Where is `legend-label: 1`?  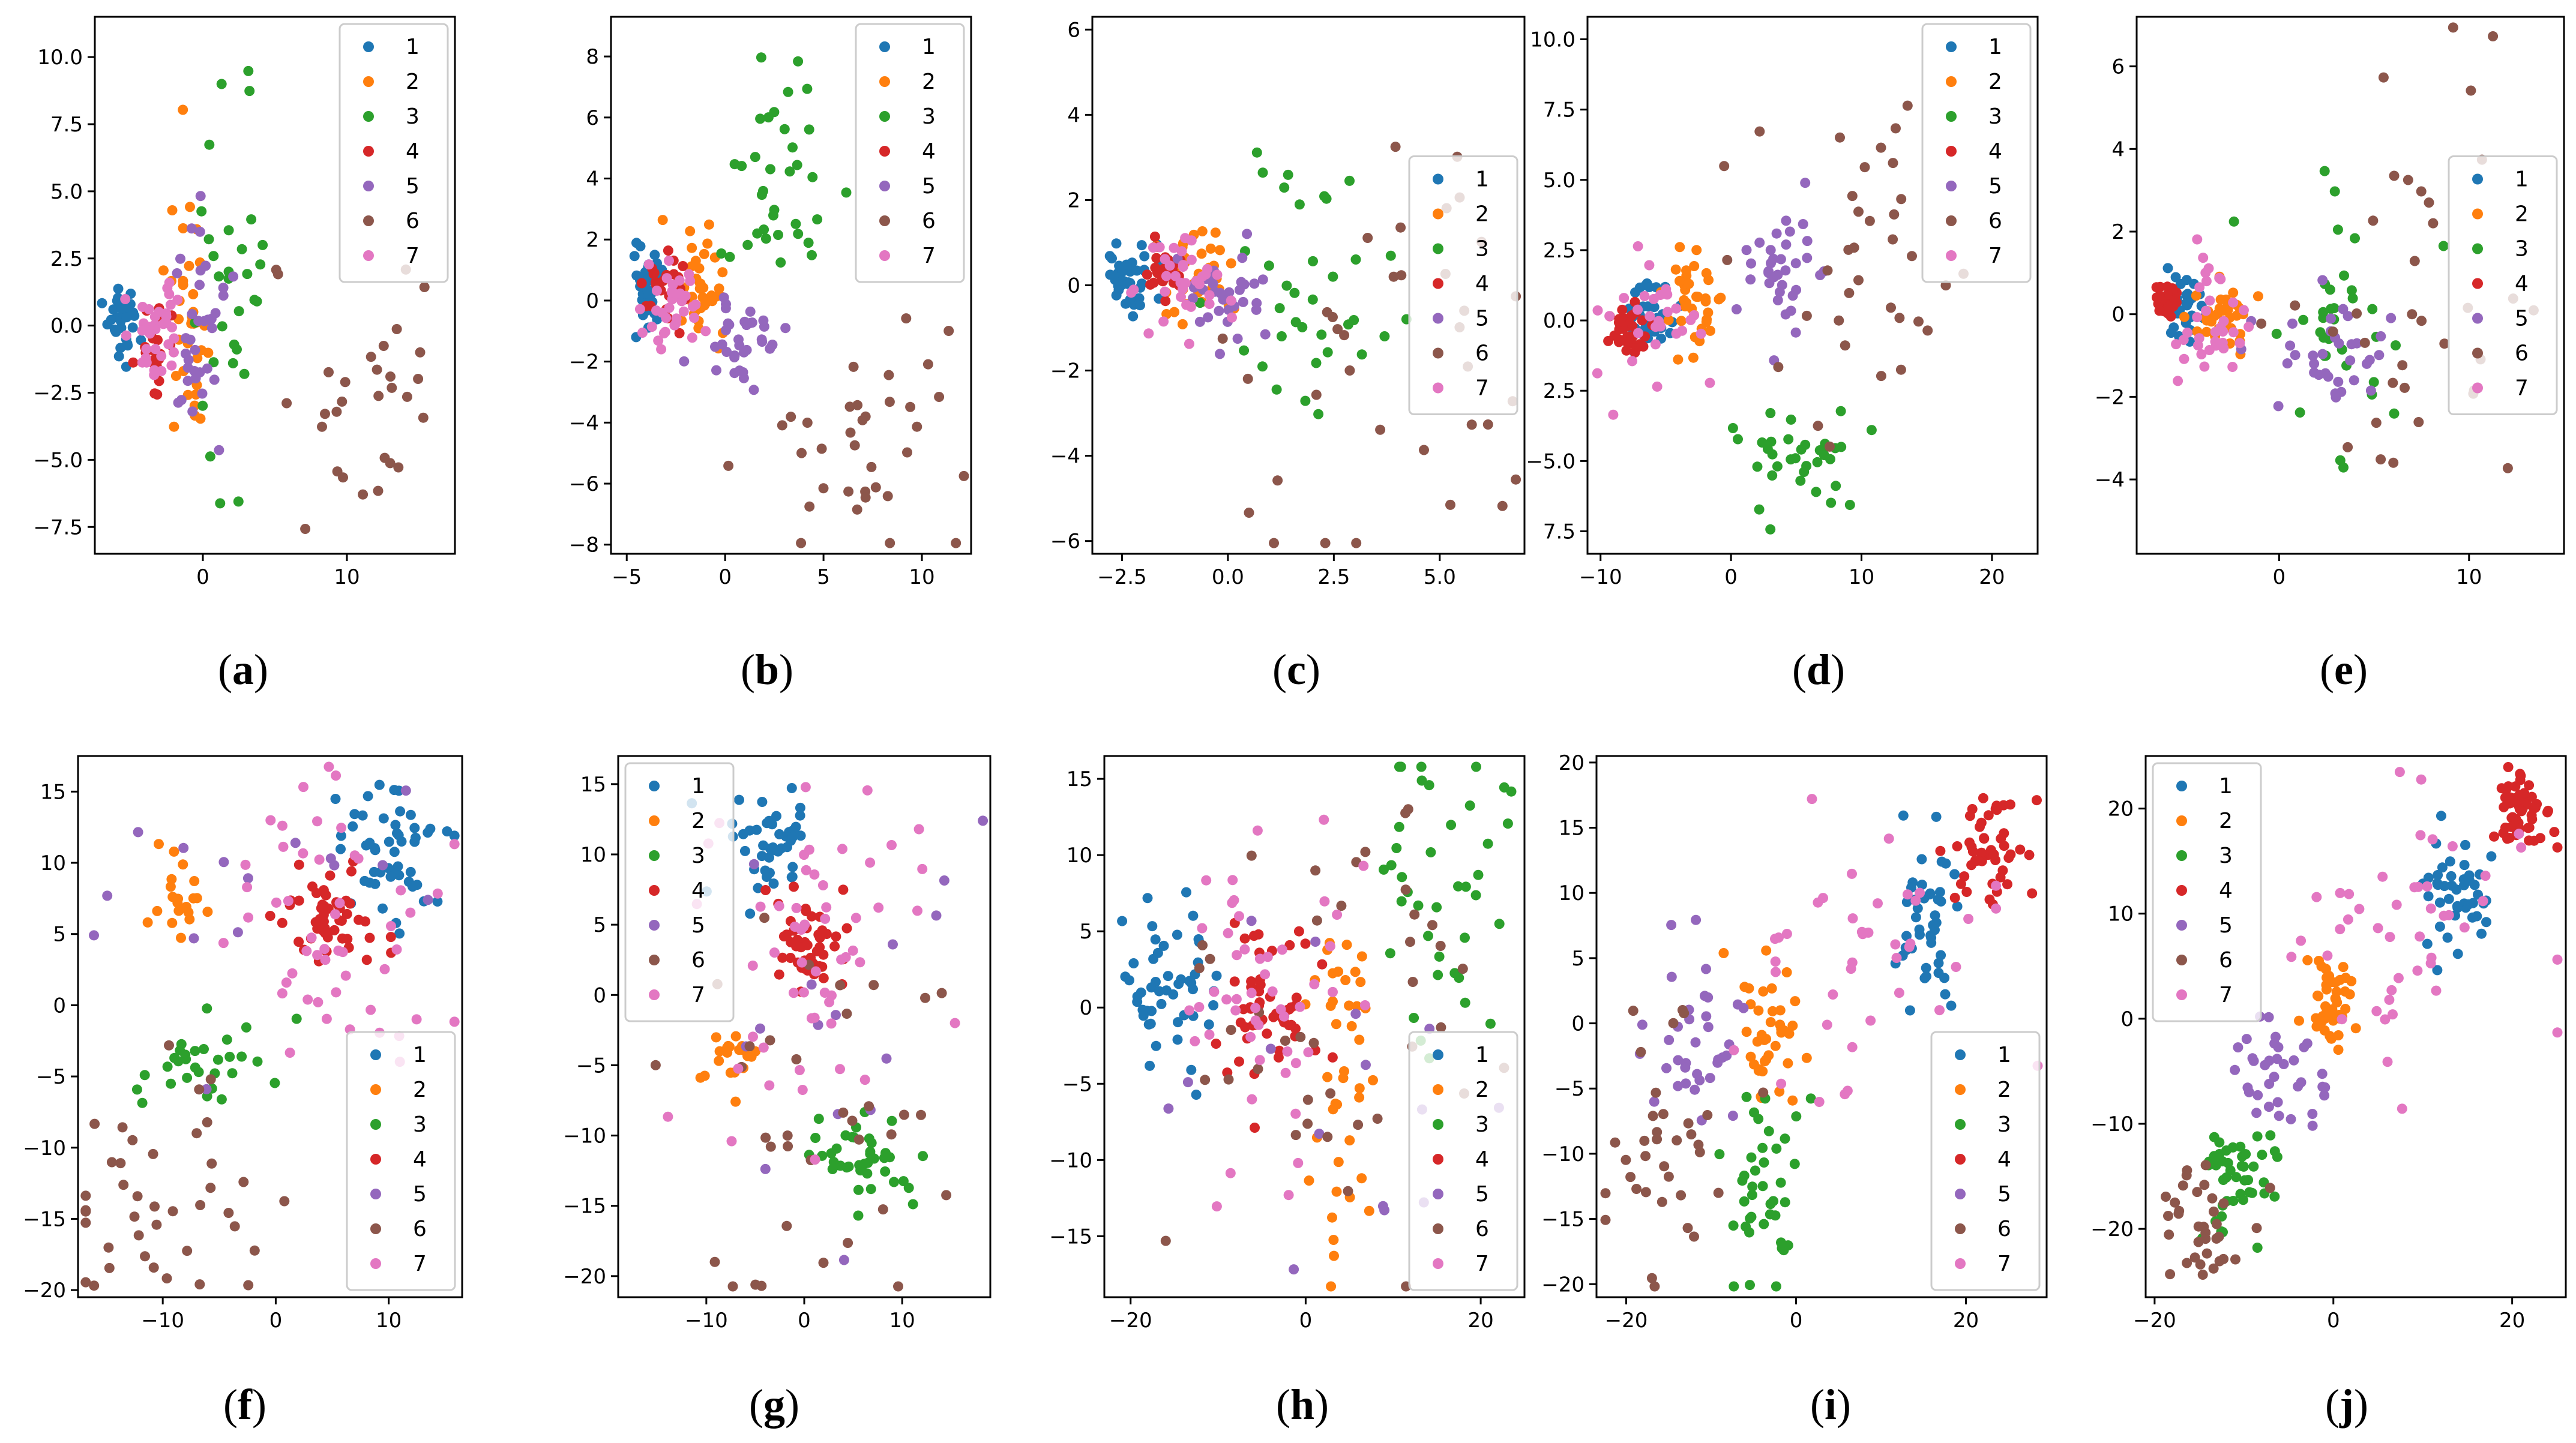
legend-label: 1 is located at coordinates (413, 47).